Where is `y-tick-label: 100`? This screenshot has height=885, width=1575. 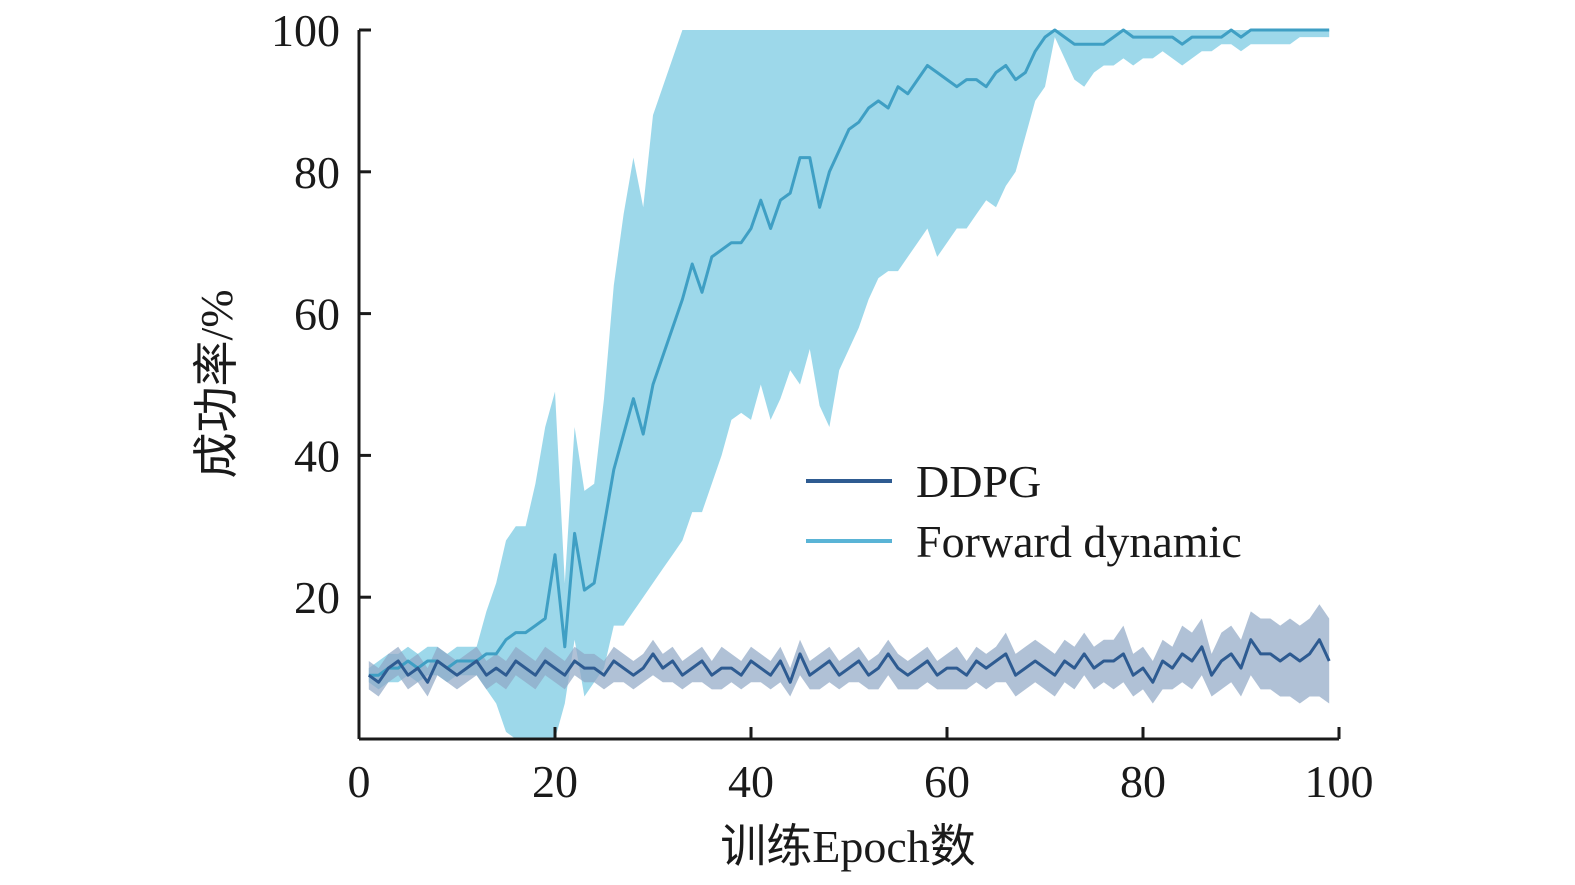 y-tick-label: 100 is located at coordinates (305, 30).